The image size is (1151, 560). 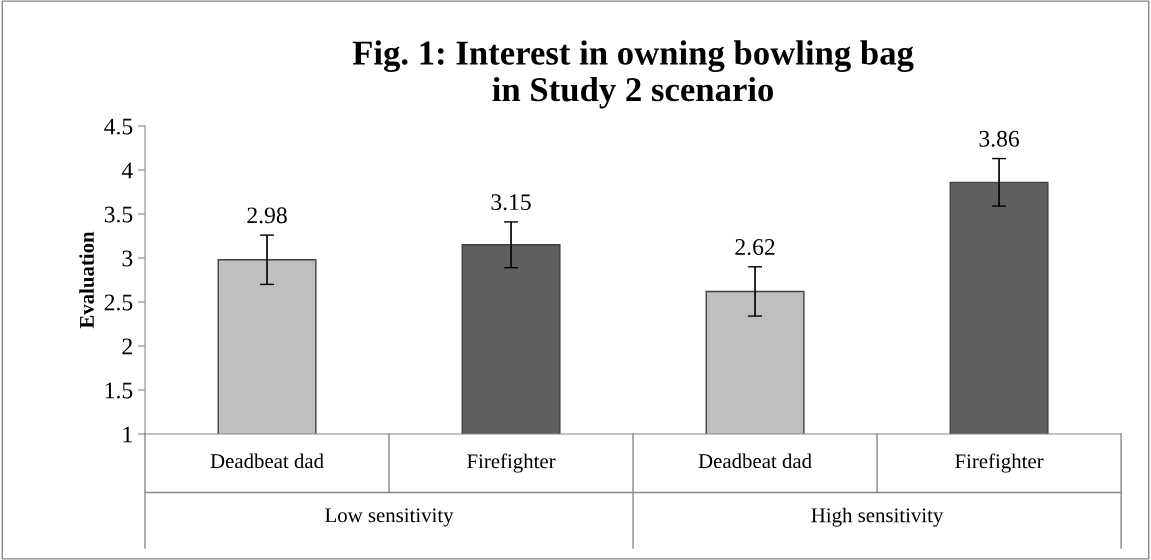 What do you see at coordinates (127, 258) in the screenshot?
I see `y-tick-label: 3` at bounding box center [127, 258].